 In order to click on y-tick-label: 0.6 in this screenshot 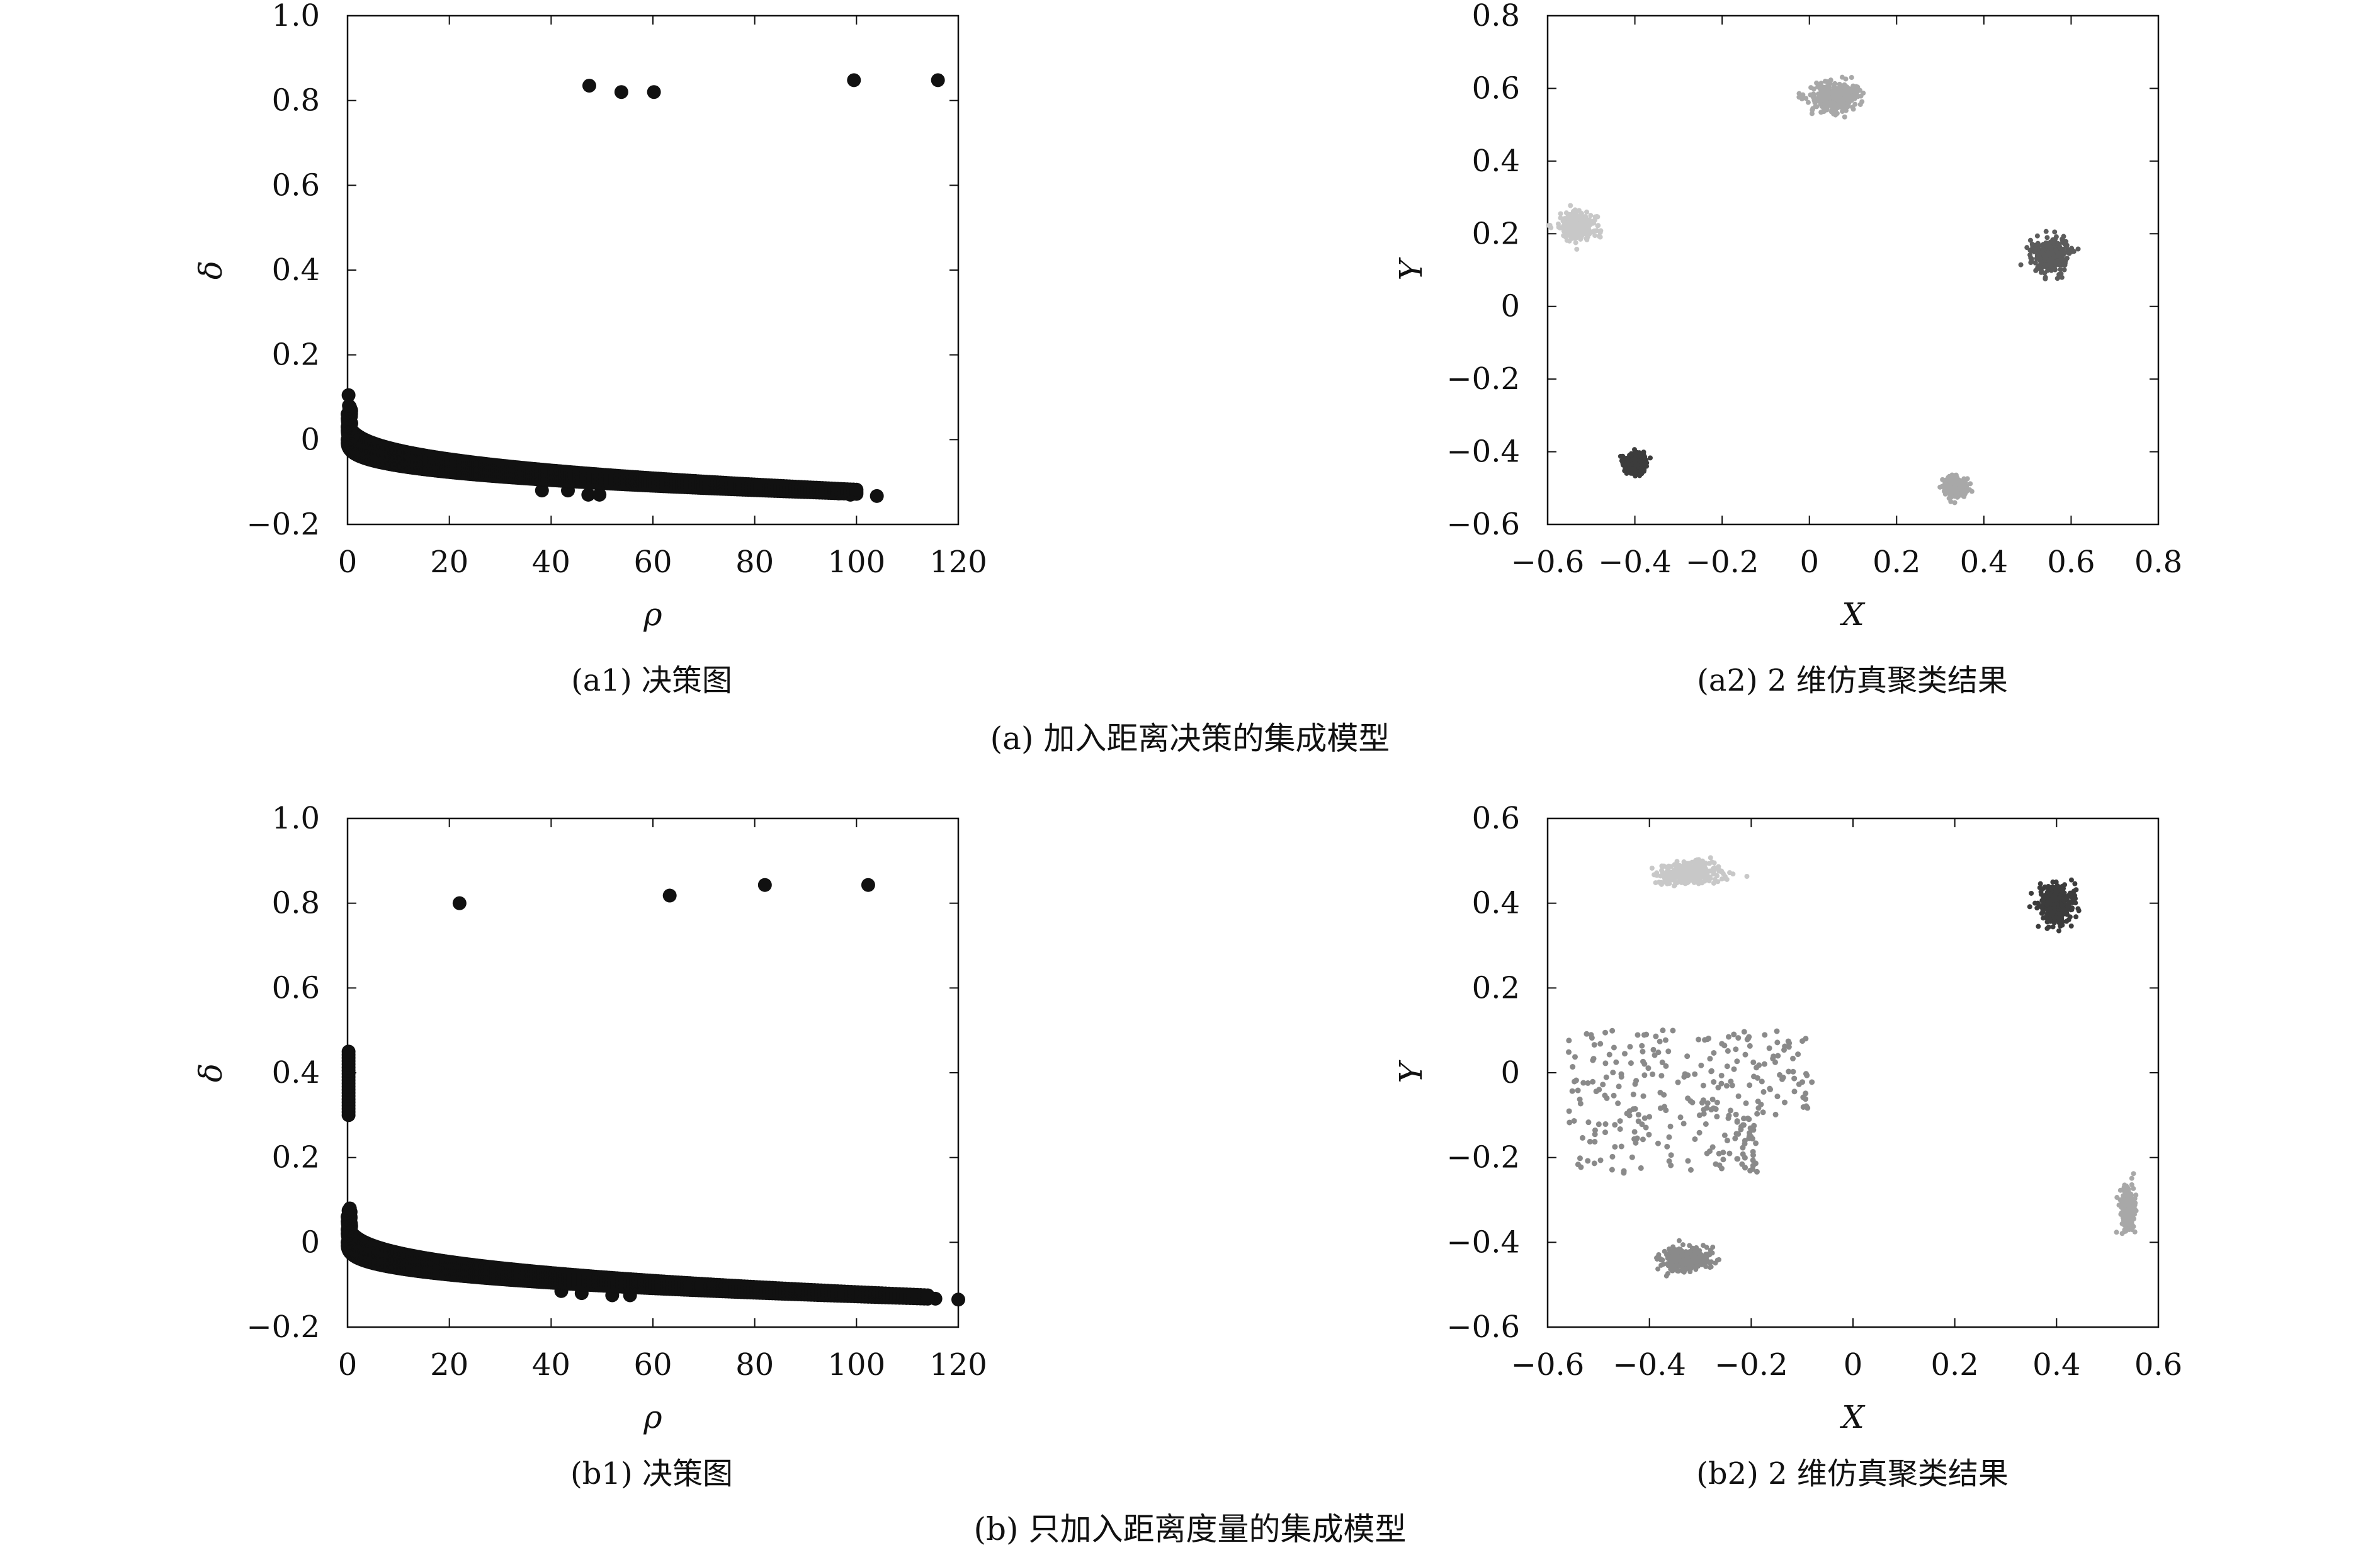, I will do `click(296, 987)`.